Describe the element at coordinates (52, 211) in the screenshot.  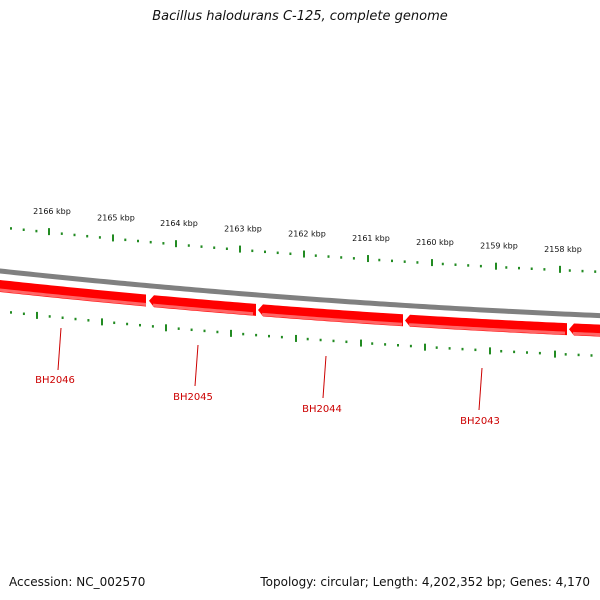
I see `scale-tick-label: 2166 kbp` at that location.